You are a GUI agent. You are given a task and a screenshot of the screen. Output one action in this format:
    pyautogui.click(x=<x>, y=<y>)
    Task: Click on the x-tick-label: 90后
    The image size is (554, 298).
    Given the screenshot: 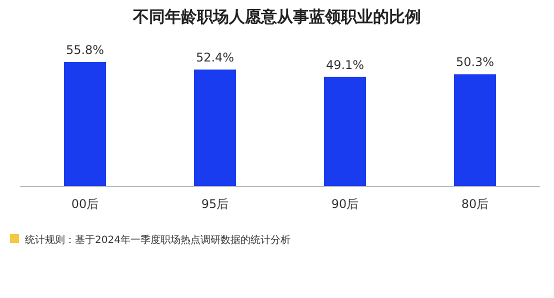 What is the action you would take?
    pyautogui.click(x=345, y=204)
    